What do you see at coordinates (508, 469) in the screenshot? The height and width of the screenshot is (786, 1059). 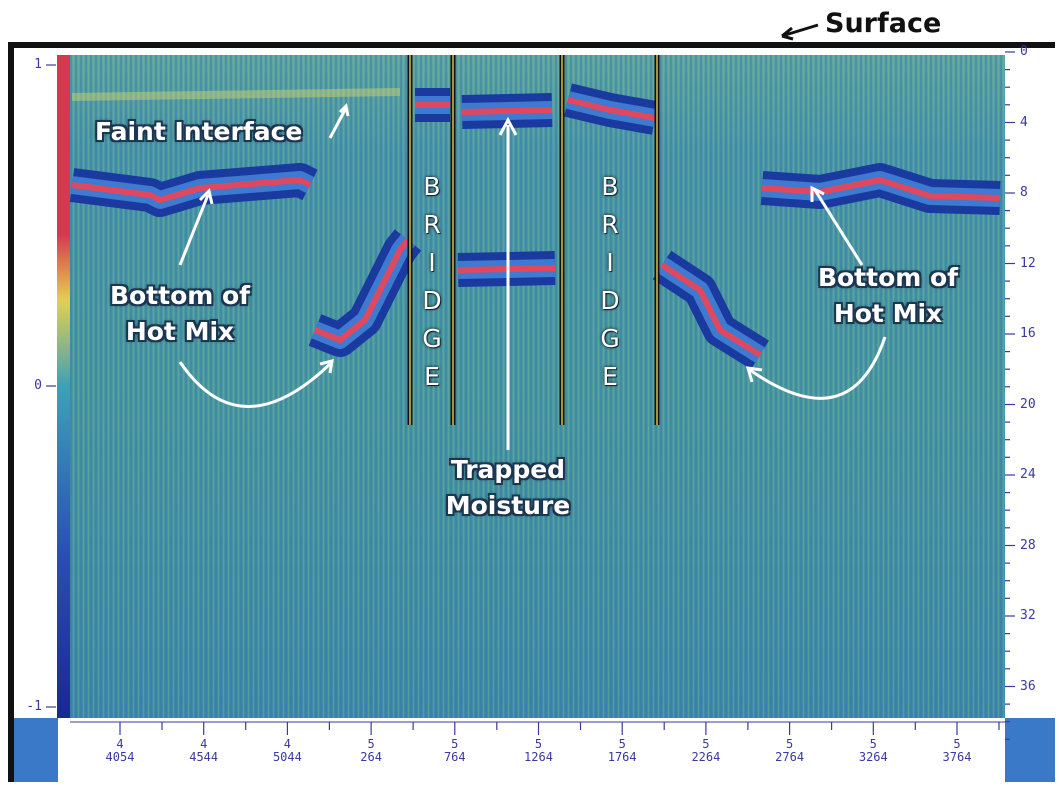 I see `annotation-line: Trapped` at bounding box center [508, 469].